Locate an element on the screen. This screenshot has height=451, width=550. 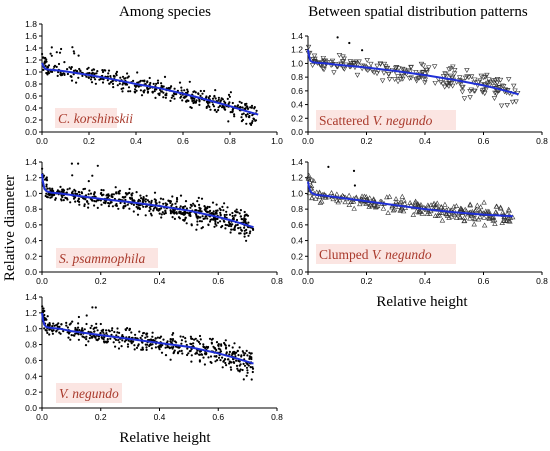
y-tick-label: 0.6 is located at coordinates (31, 360).